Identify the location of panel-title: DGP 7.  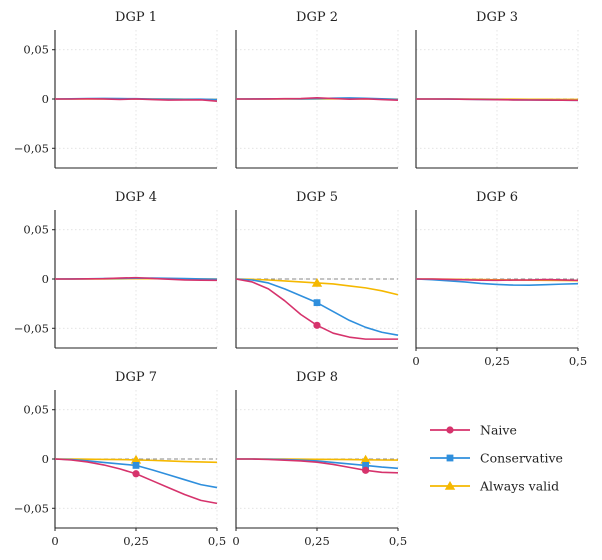
(136, 377).